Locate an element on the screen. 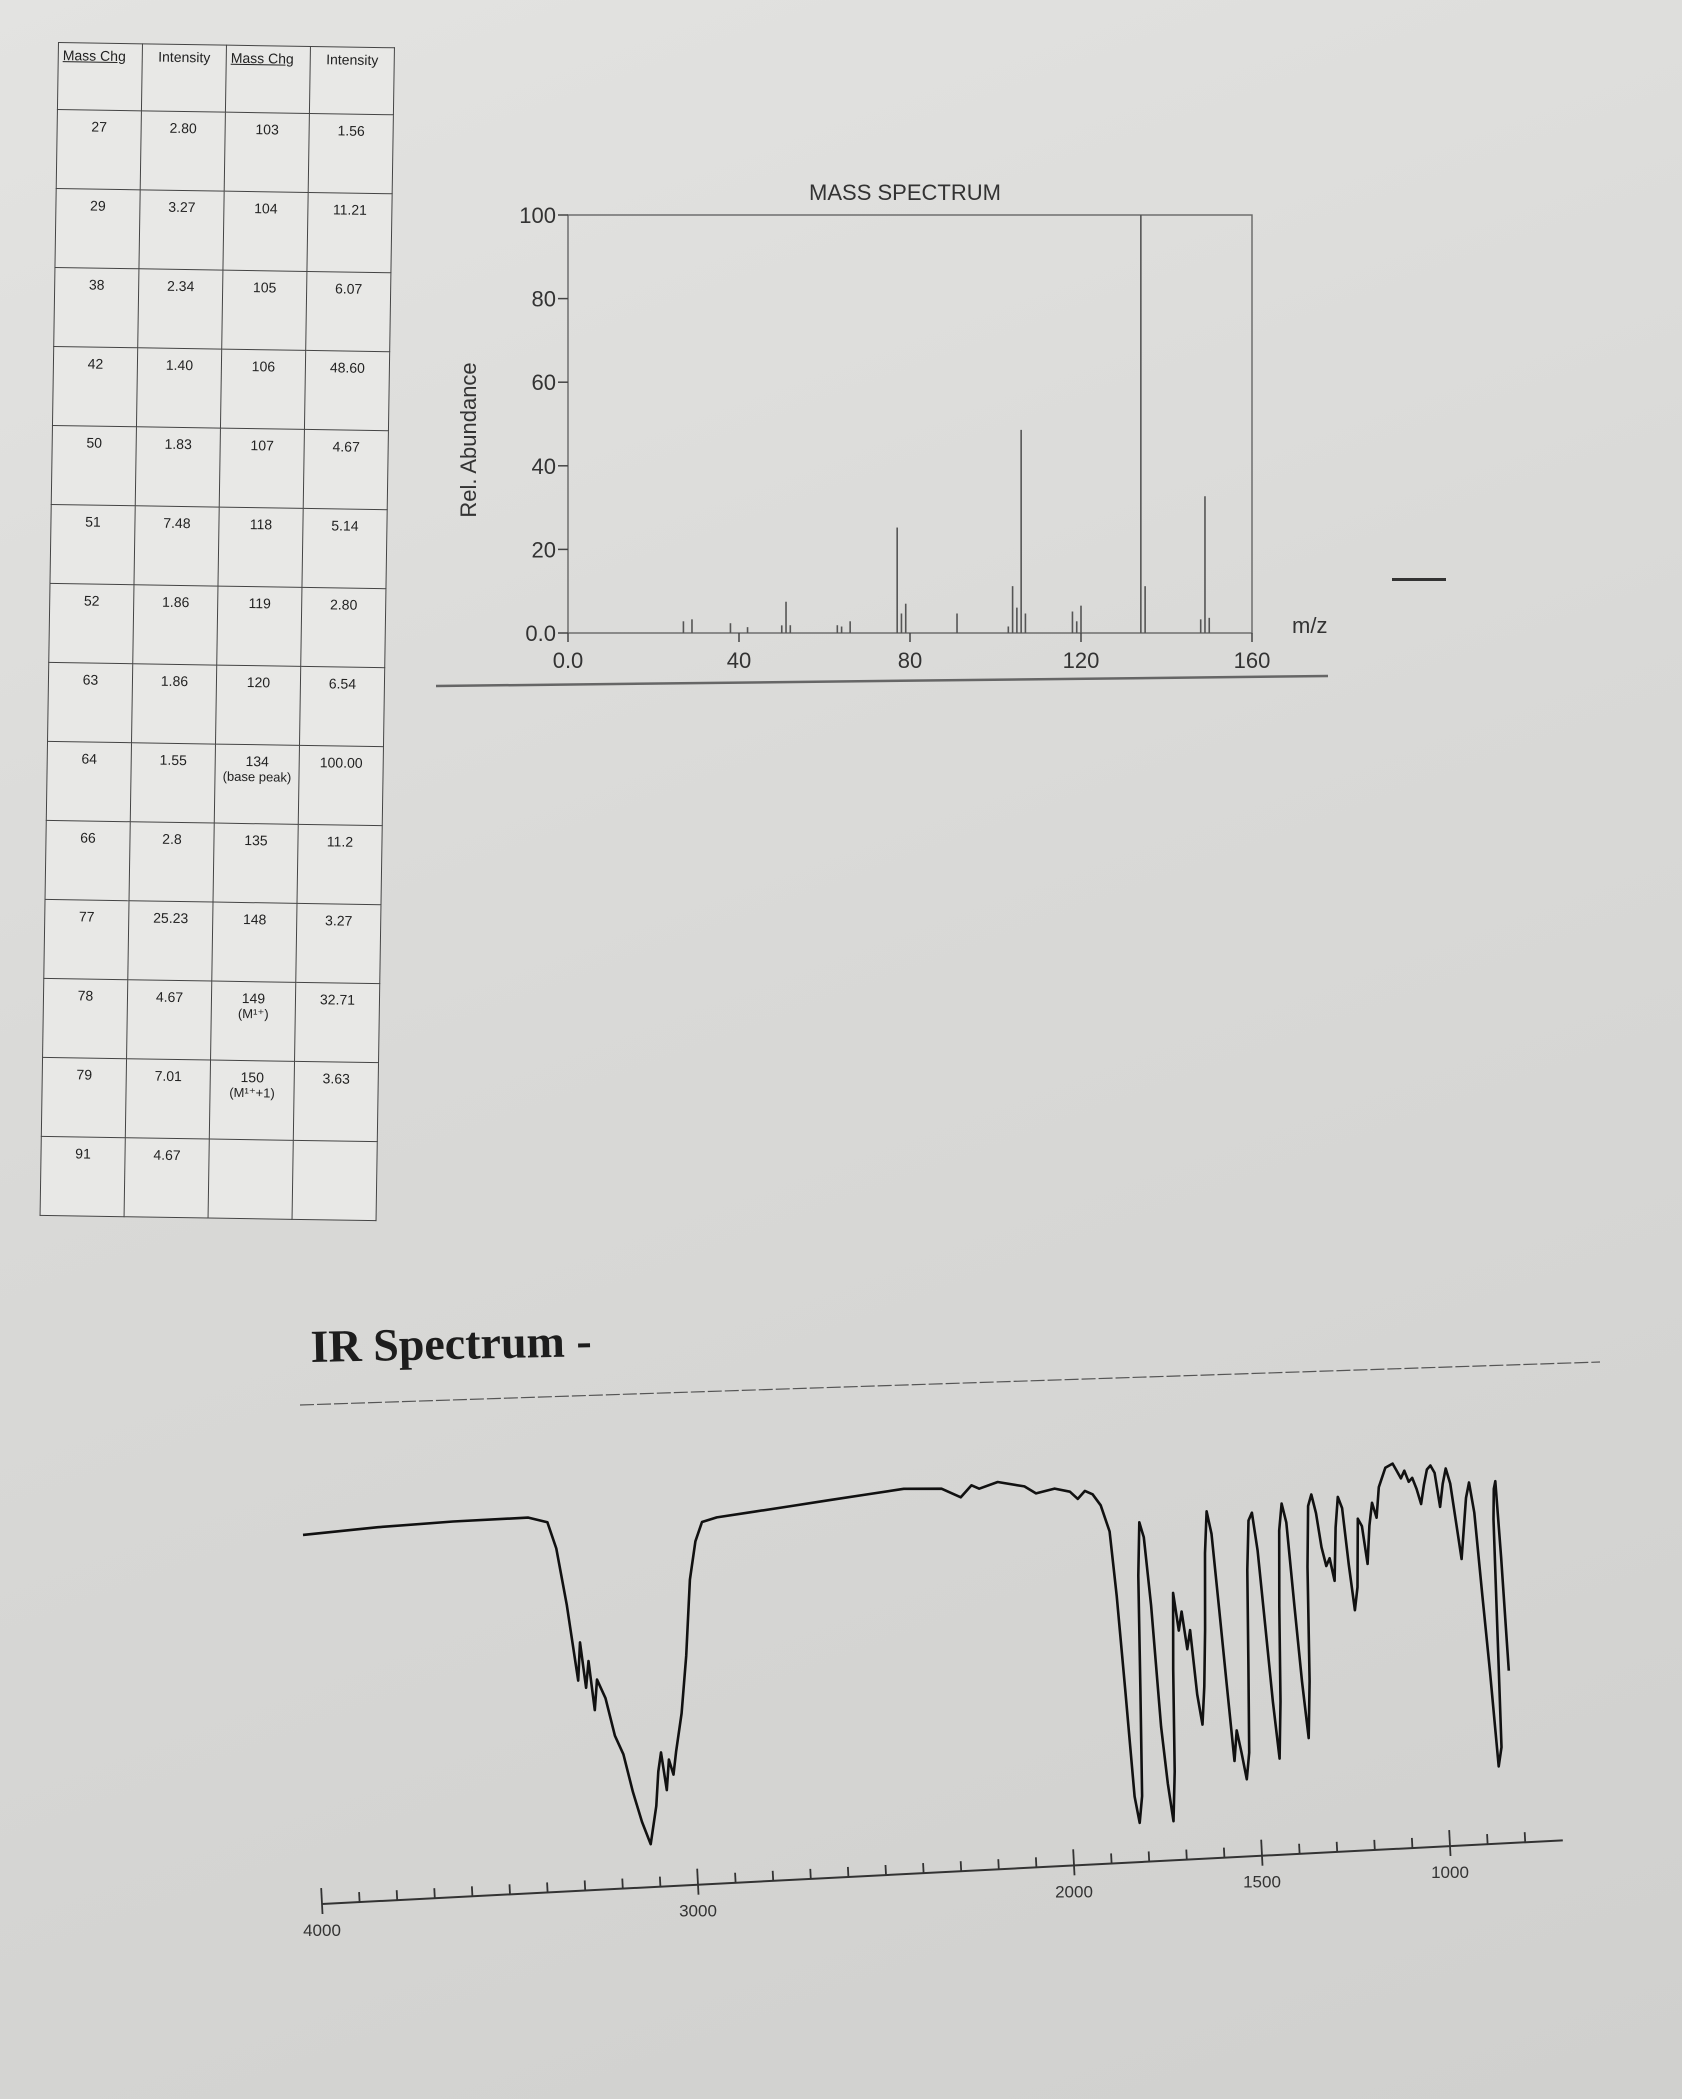 Image resolution: width=1682 pixels, height=2099 pixels. ms-y-tick-label: 20 is located at coordinates (544, 549).